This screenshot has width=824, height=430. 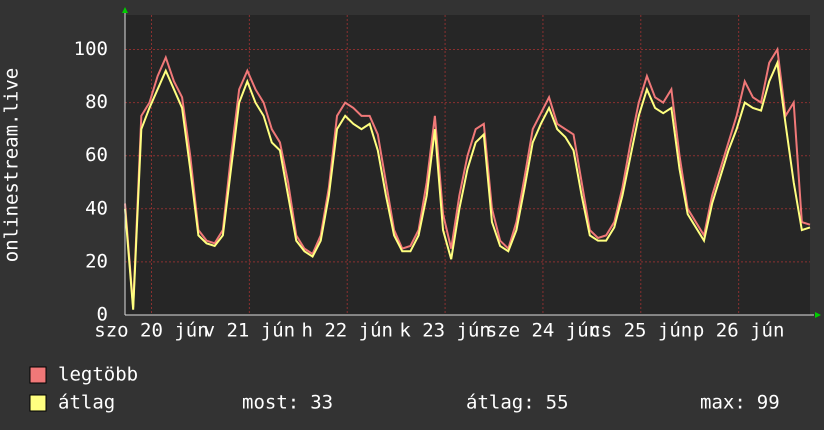 What do you see at coordinates (500, 403) in the screenshot?
I see `stat-label: átlag:` at bounding box center [500, 403].